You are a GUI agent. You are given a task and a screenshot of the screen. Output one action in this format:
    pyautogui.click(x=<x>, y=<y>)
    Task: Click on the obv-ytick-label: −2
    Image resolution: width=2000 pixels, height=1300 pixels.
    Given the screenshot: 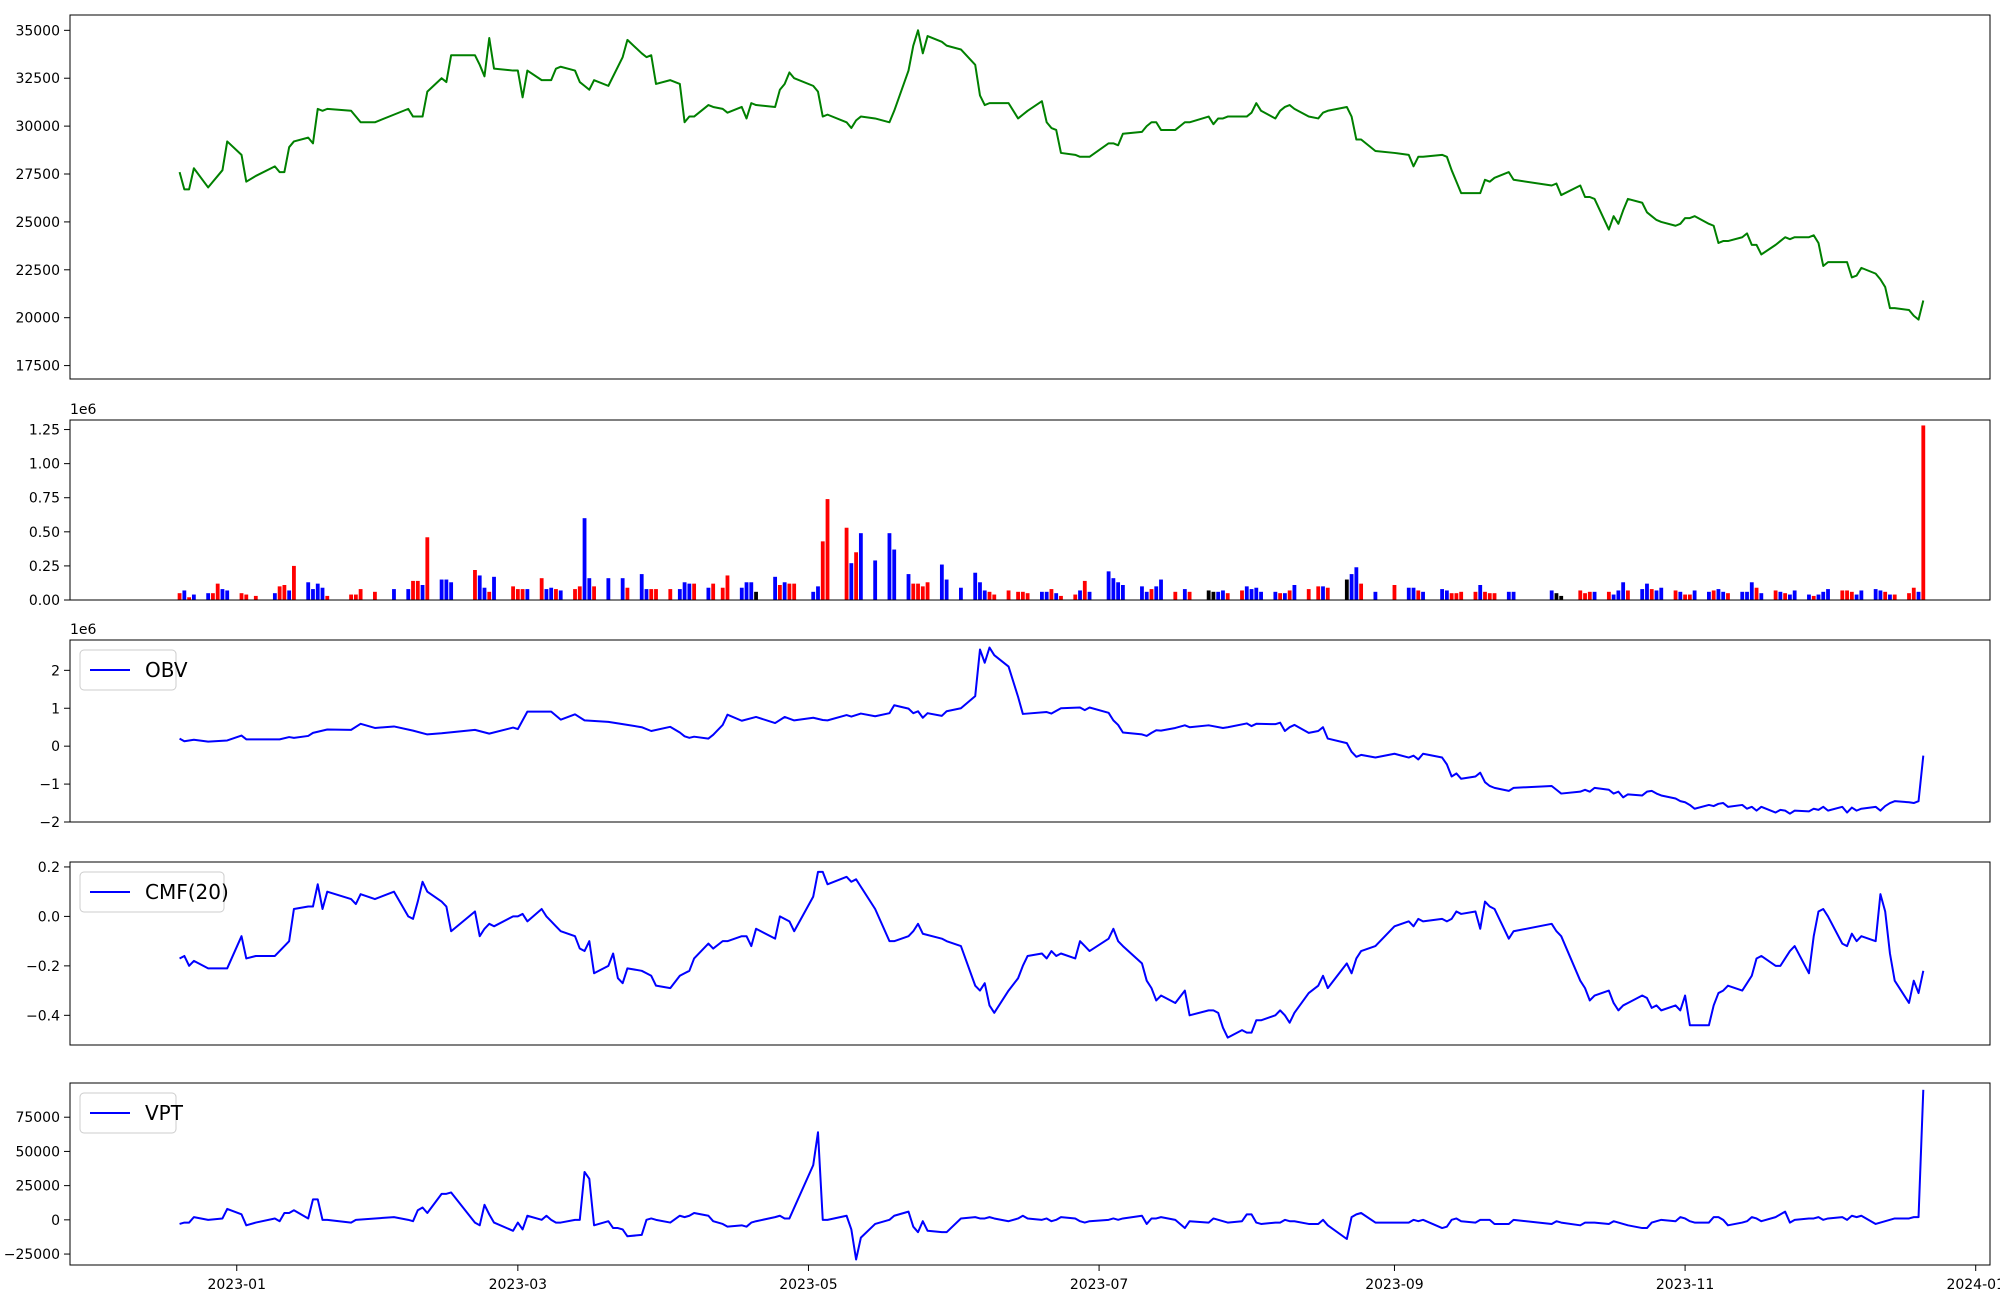 What is the action you would take?
    pyautogui.click(x=49, y=823)
    